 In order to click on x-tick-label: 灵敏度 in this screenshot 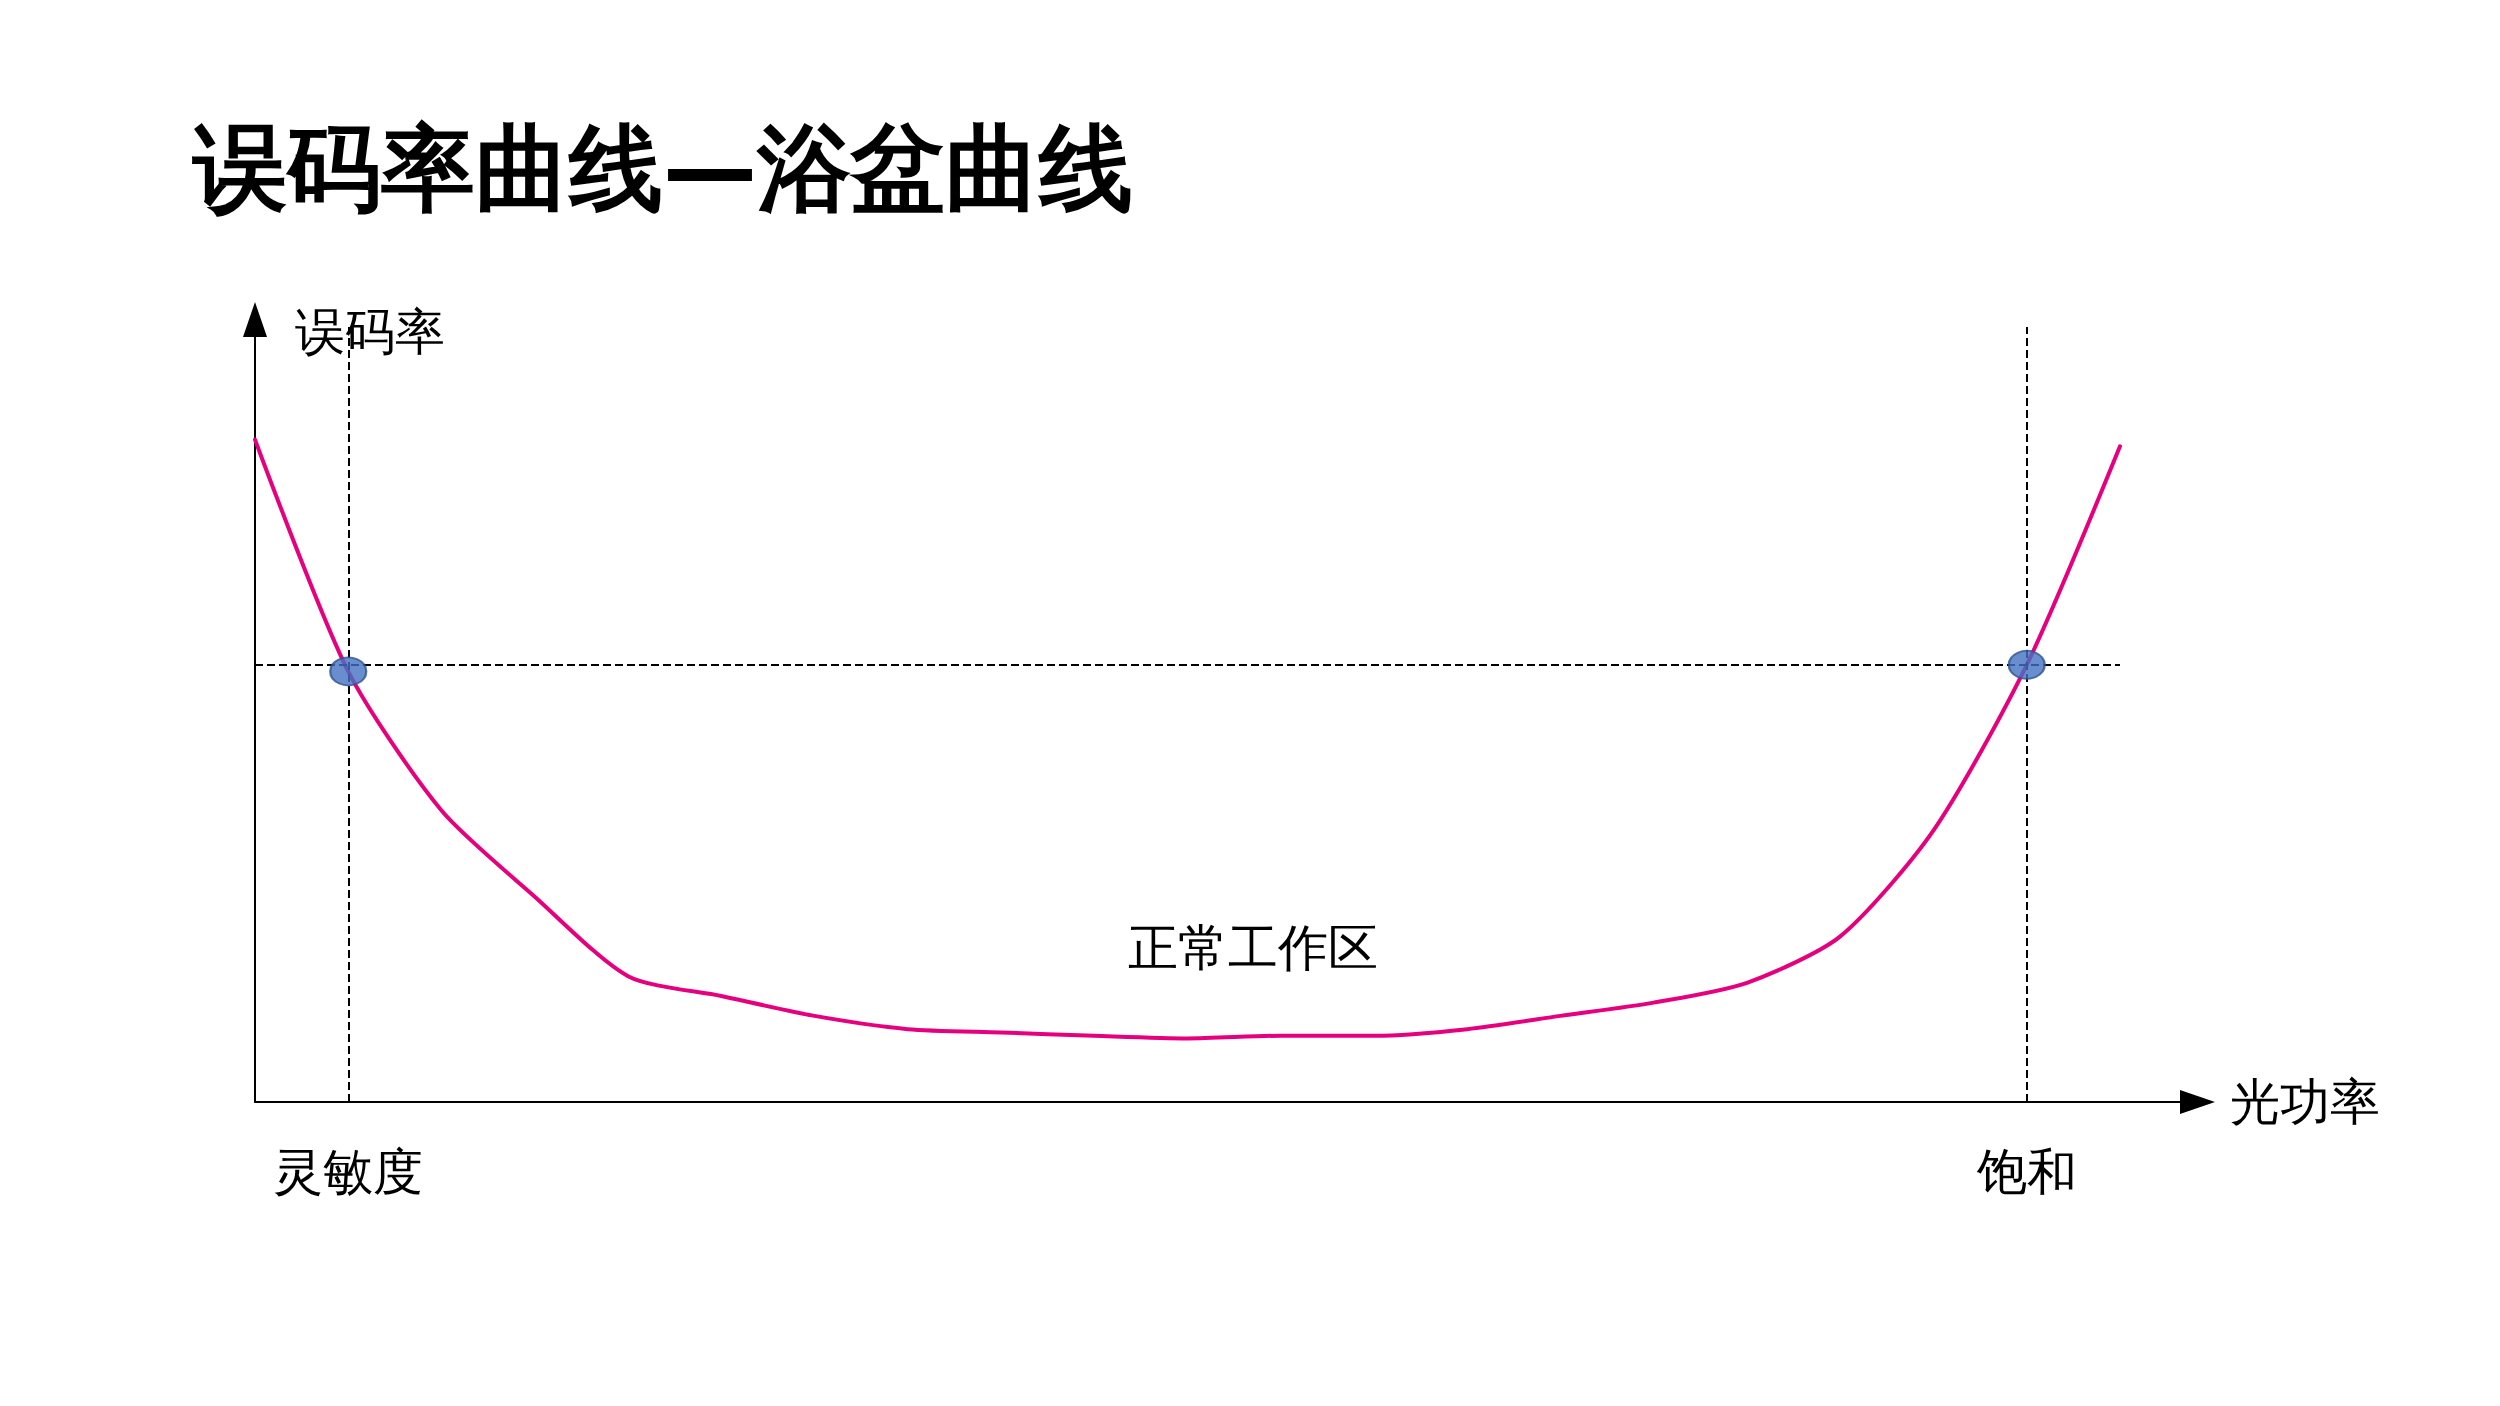, I will do `click(348, 1172)`.